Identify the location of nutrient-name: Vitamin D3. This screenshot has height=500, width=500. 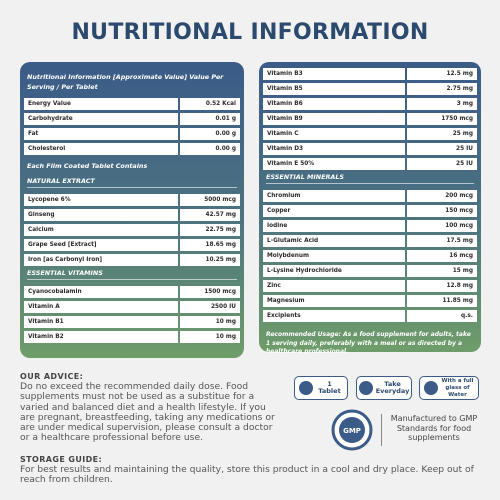
(334, 149).